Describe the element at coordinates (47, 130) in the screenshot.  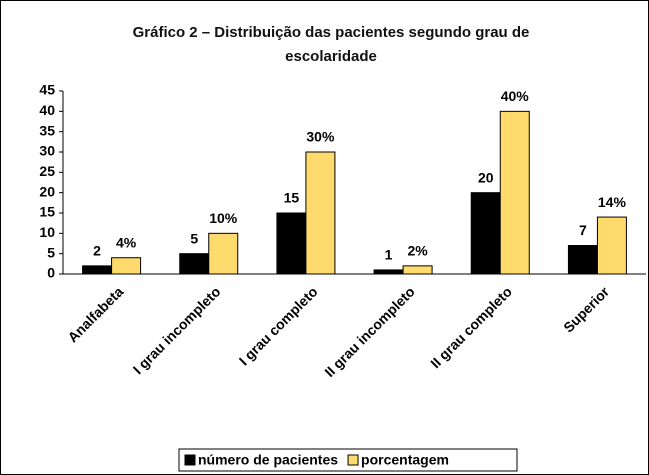
I see `y-tick-label: 35` at that location.